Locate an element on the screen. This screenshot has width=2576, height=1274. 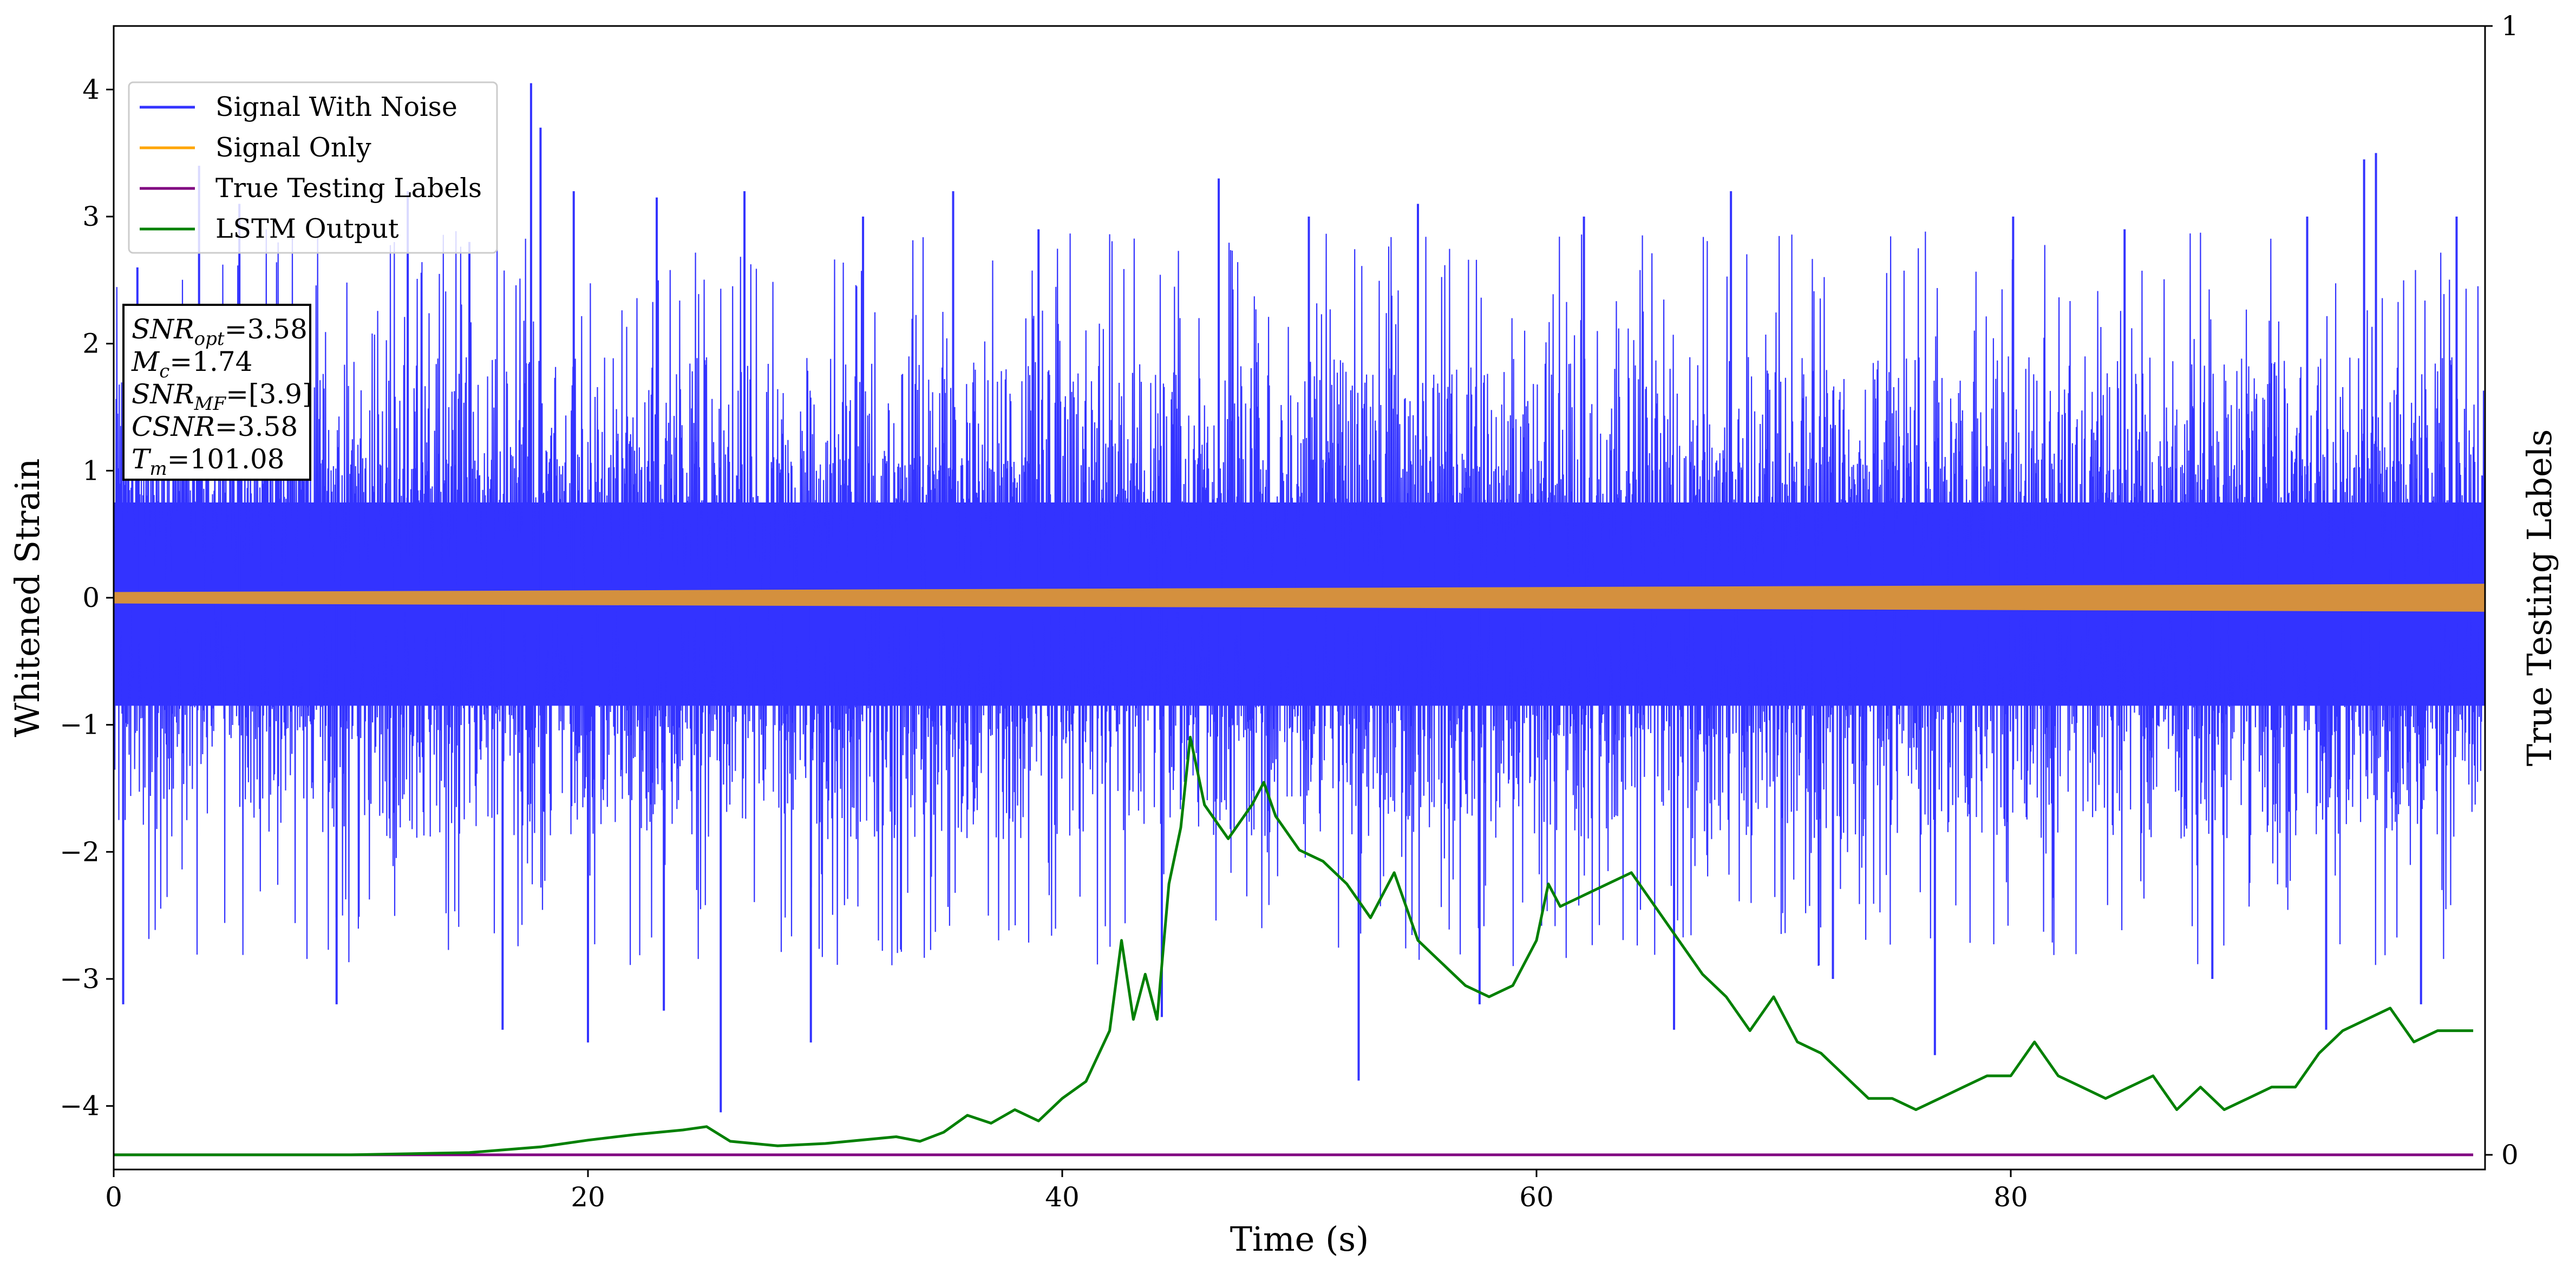
annotation-line-snr-opt: SNRopt=3.58 is located at coordinates (220, 331).